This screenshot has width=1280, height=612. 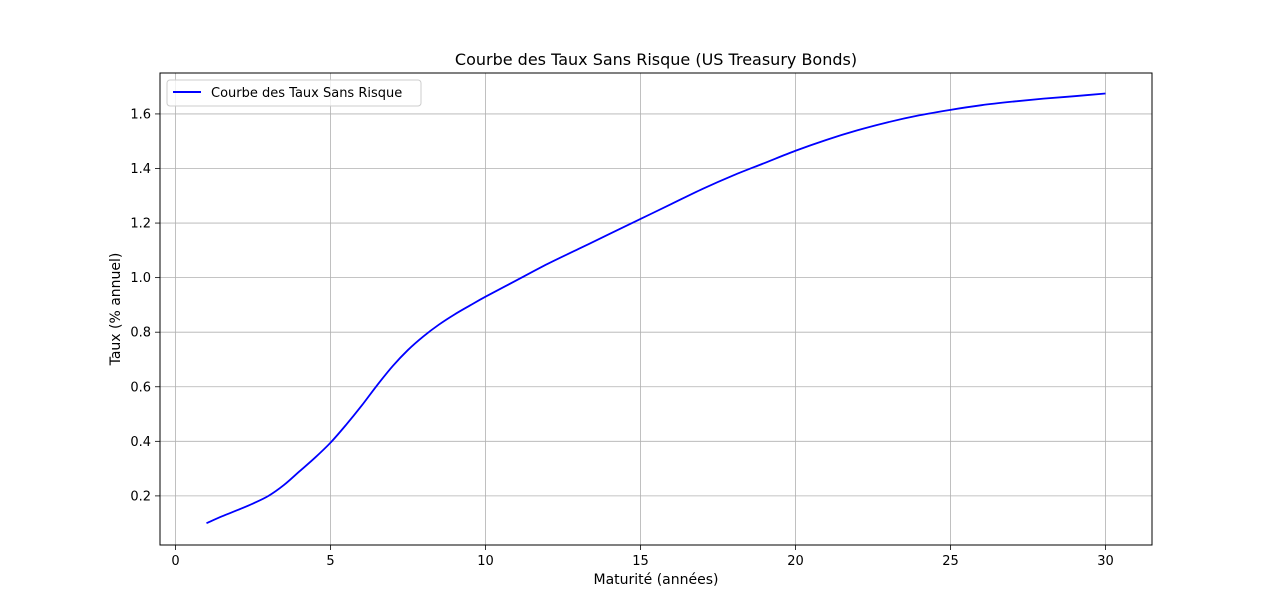 What do you see at coordinates (140, 114) in the screenshot?
I see `y-tick-label: 1.6` at bounding box center [140, 114].